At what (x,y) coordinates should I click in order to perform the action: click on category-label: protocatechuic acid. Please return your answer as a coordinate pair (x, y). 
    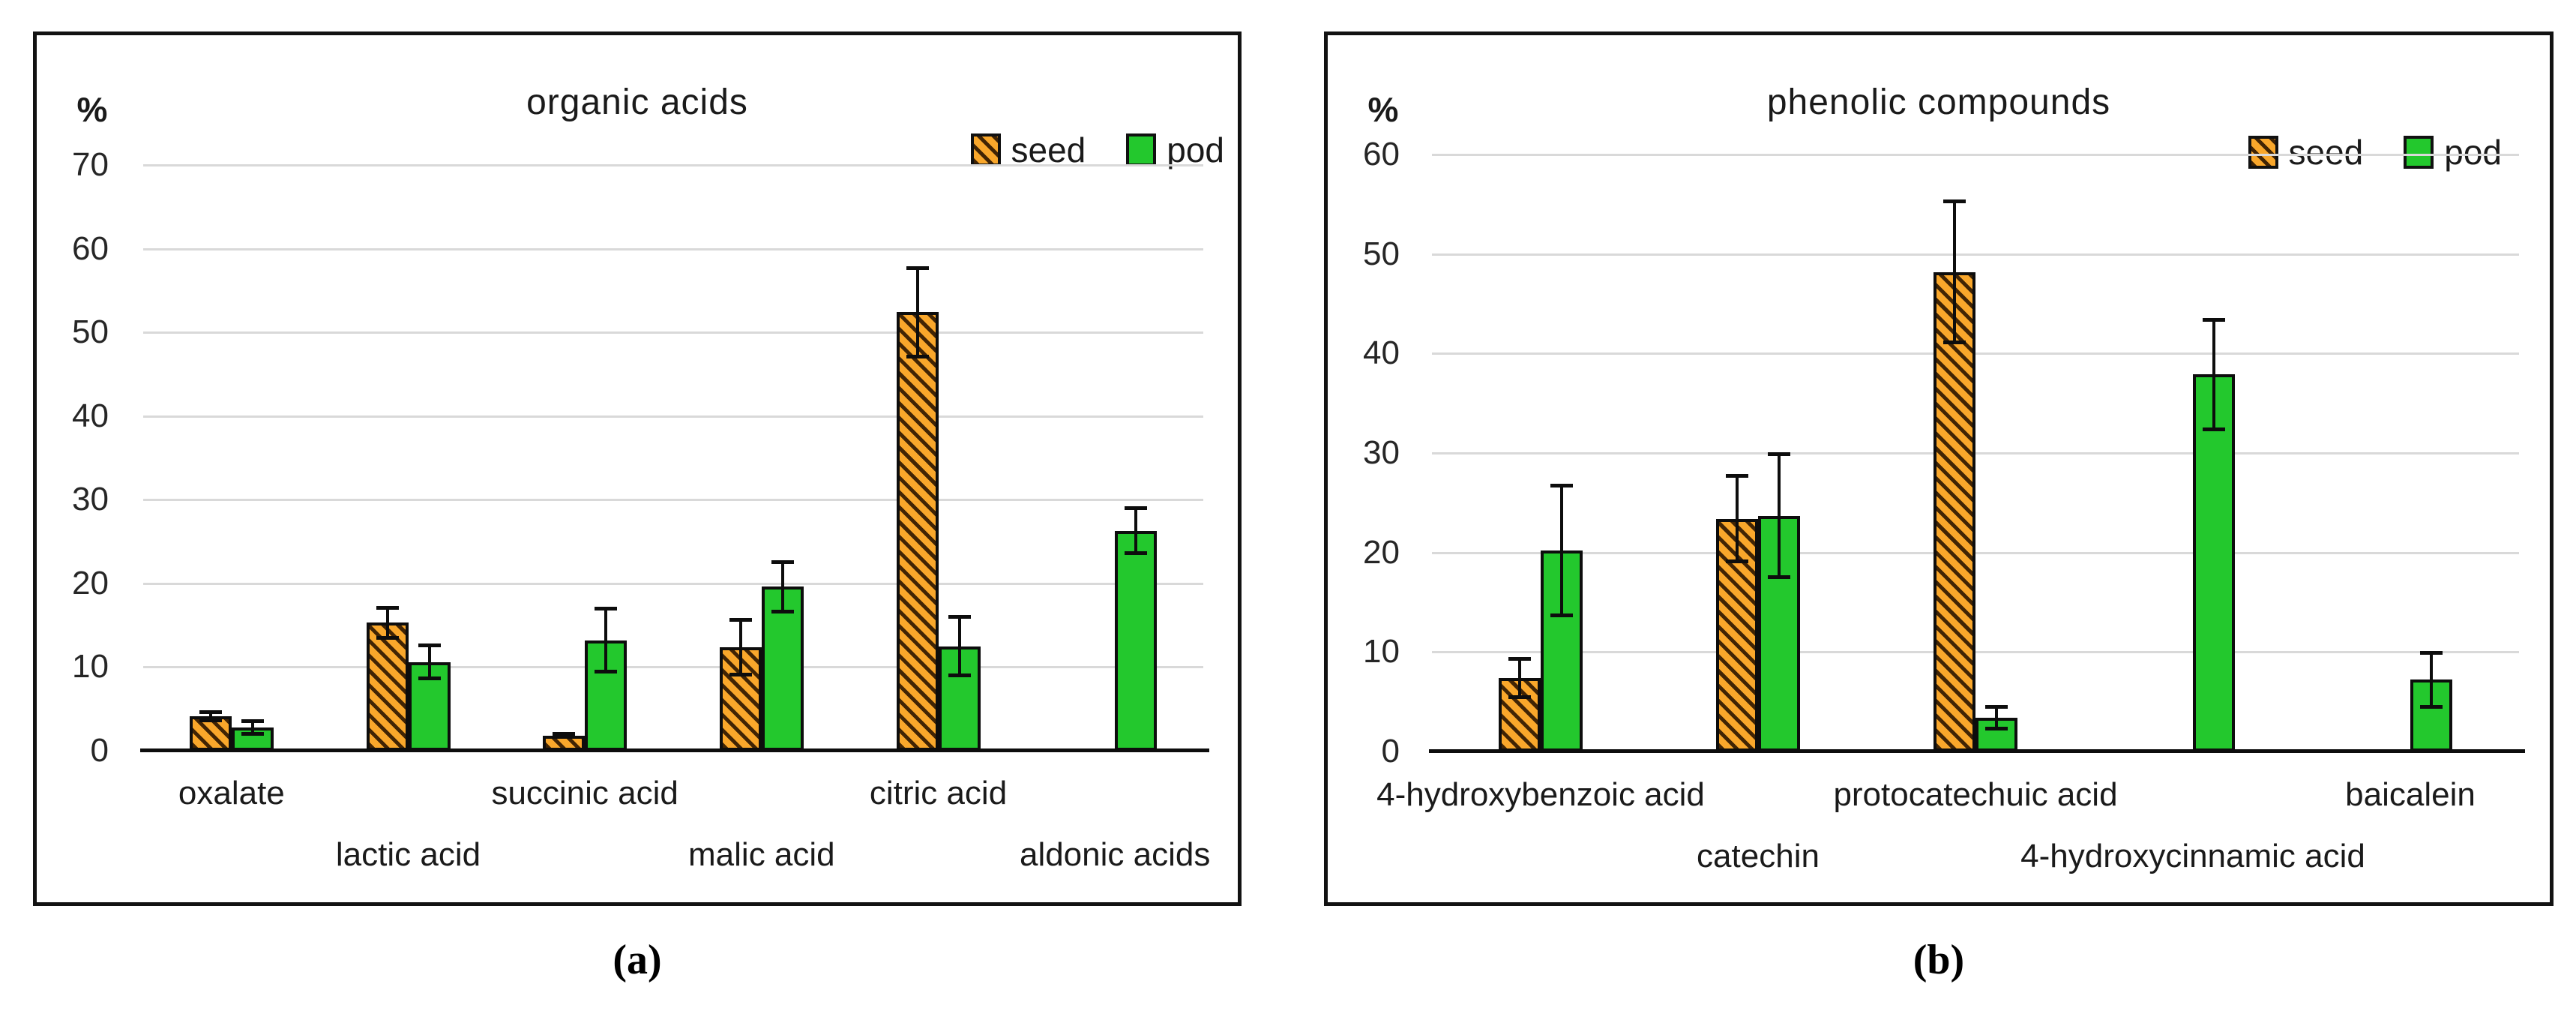
    Looking at the image, I should click on (1976, 794).